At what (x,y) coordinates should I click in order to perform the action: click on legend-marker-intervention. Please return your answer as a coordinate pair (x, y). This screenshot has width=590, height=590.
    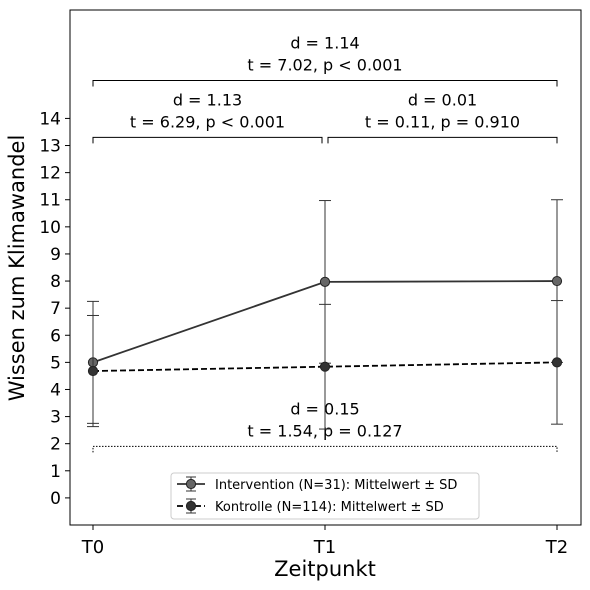
    Looking at the image, I should click on (191, 484).